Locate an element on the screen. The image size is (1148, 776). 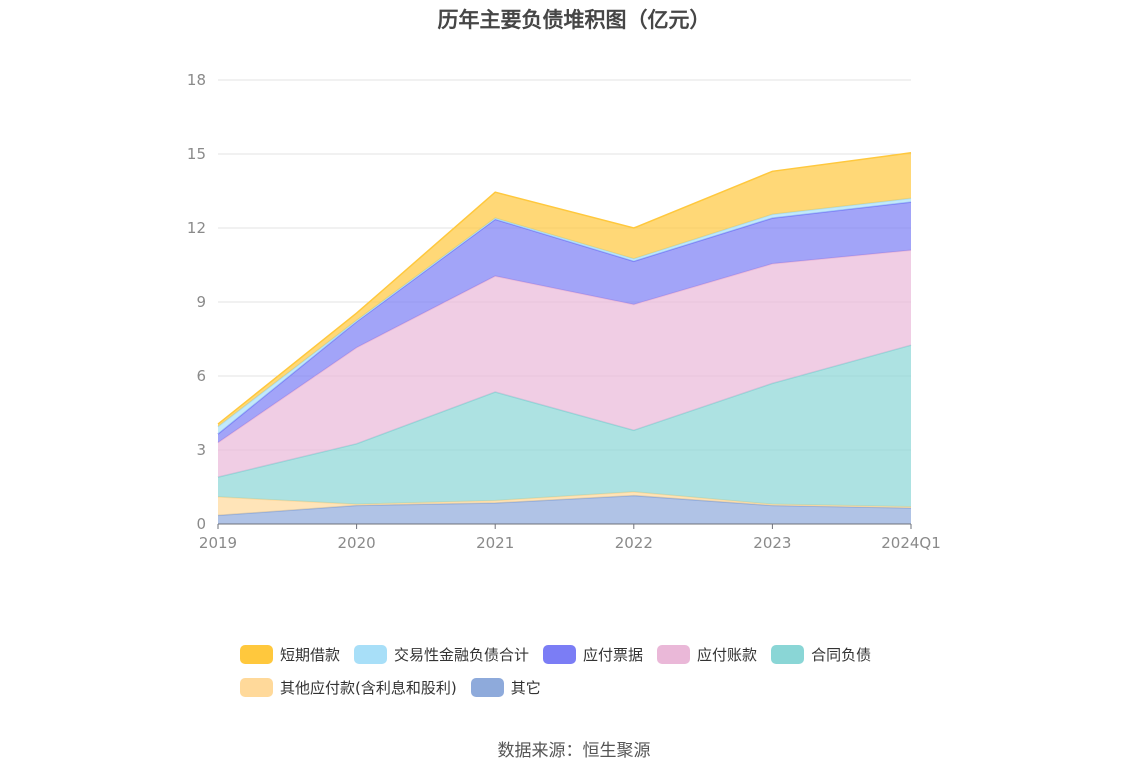
legend-label: 其他应付款(含利息和股利) is located at coordinates (368, 688).